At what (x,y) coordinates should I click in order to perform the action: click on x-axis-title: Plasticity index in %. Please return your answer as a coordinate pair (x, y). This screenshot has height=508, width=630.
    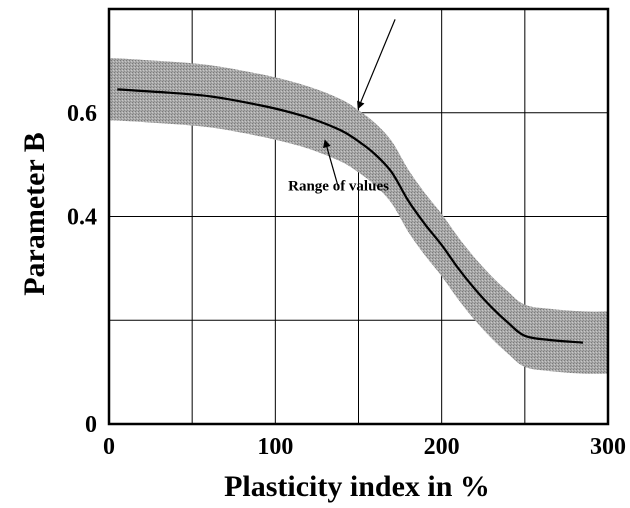
    Looking at the image, I should click on (357, 486).